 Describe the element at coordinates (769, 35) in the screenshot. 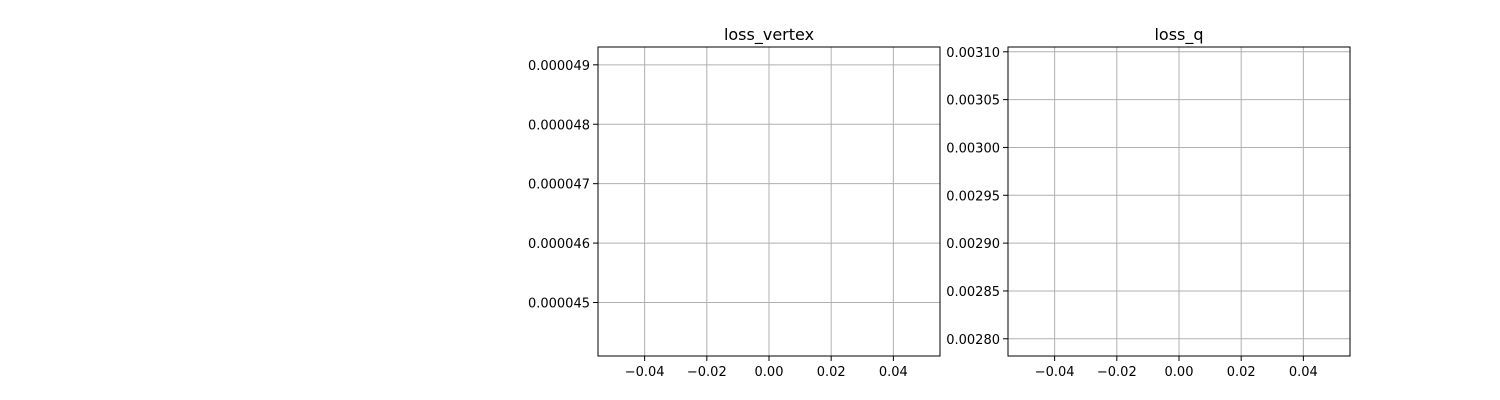

I see `subplot-title: loss_vertex` at that location.